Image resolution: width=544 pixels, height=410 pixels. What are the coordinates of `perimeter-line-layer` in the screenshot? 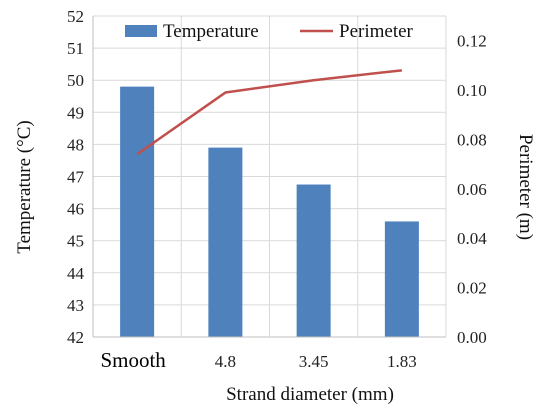 It's located at (269, 112).